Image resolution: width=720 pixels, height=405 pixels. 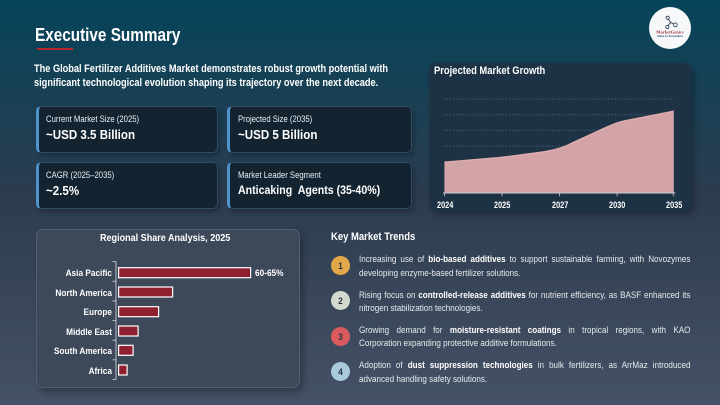 What do you see at coordinates (670, 36) in the screenshot?
I see `svg-text: Ideas to Innovation` at bounding box center [670, 36].